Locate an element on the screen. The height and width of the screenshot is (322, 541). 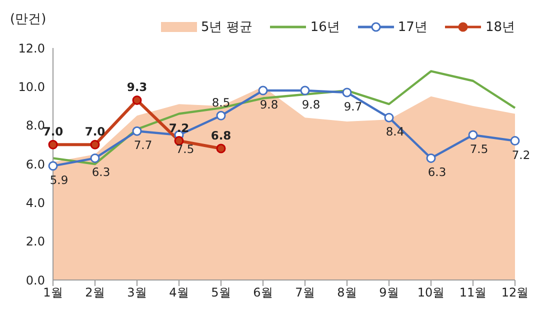
y-tick-label: 12.0 is located at coordinates (31, 48).